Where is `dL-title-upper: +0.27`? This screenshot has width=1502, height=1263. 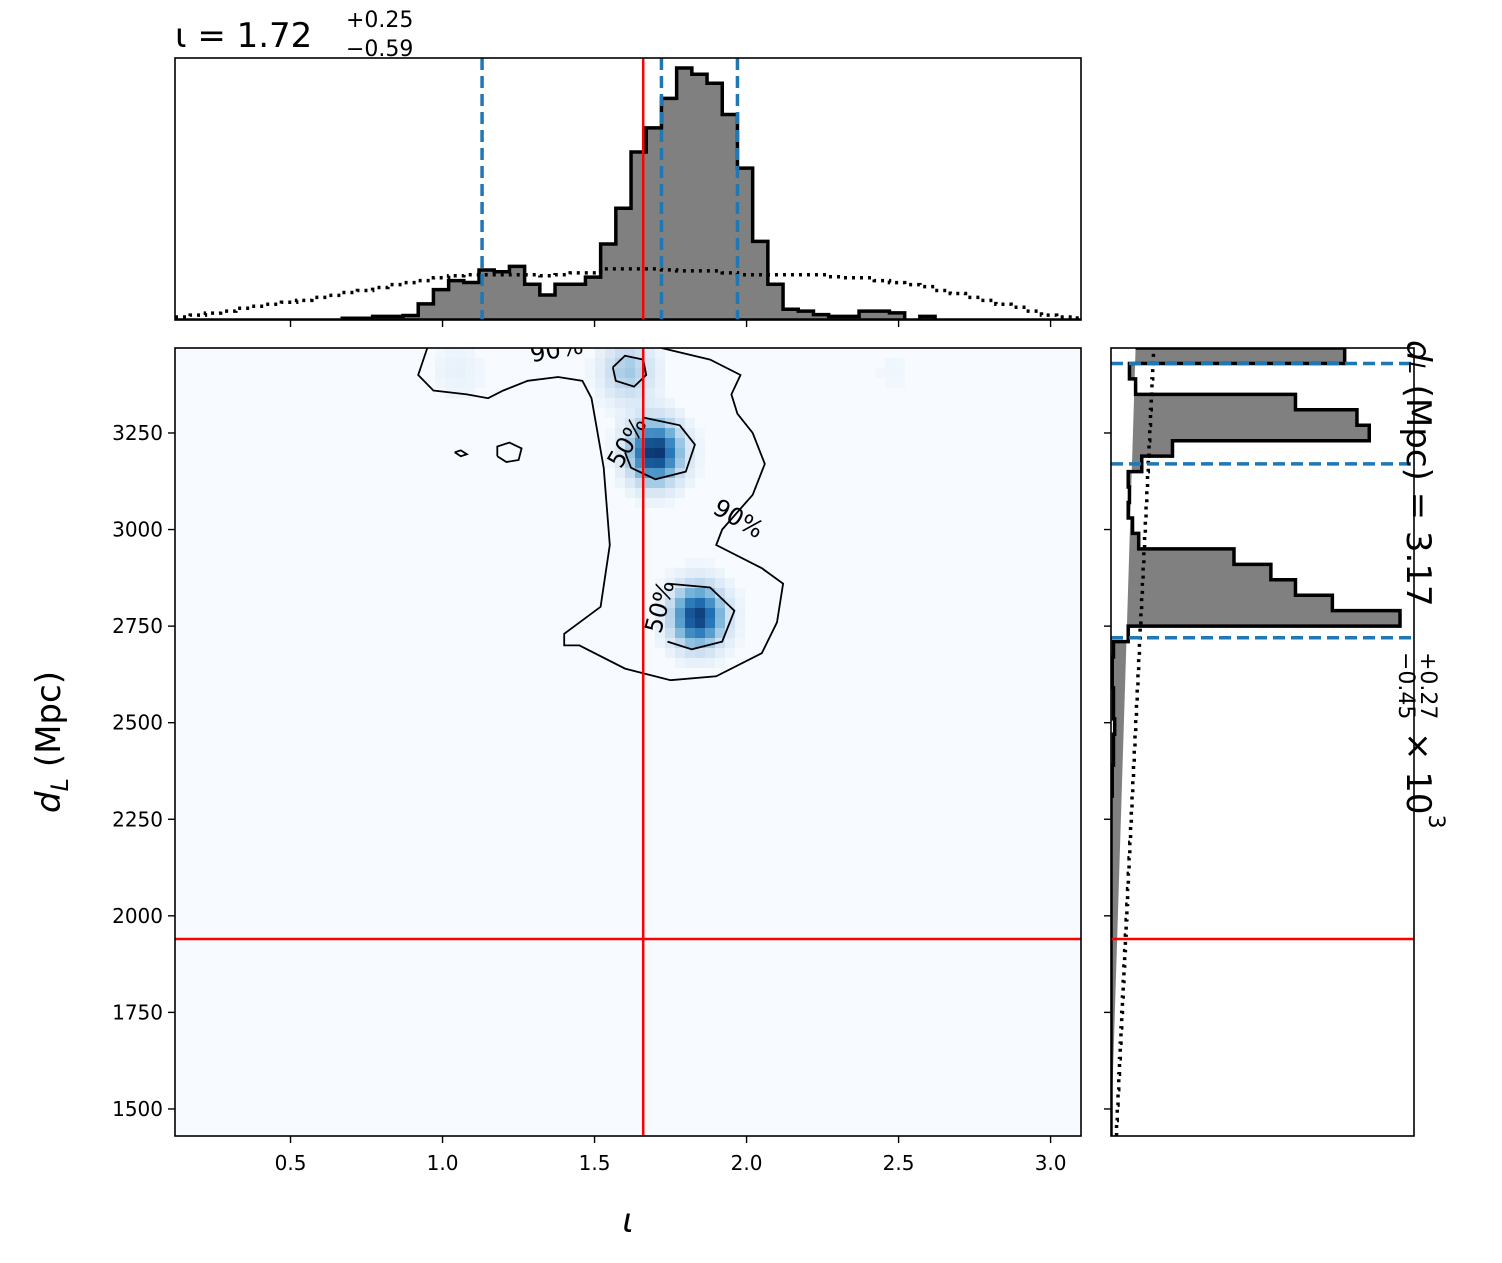 dL-title-upper: +0.27 is located at coordinates (1427, 685).